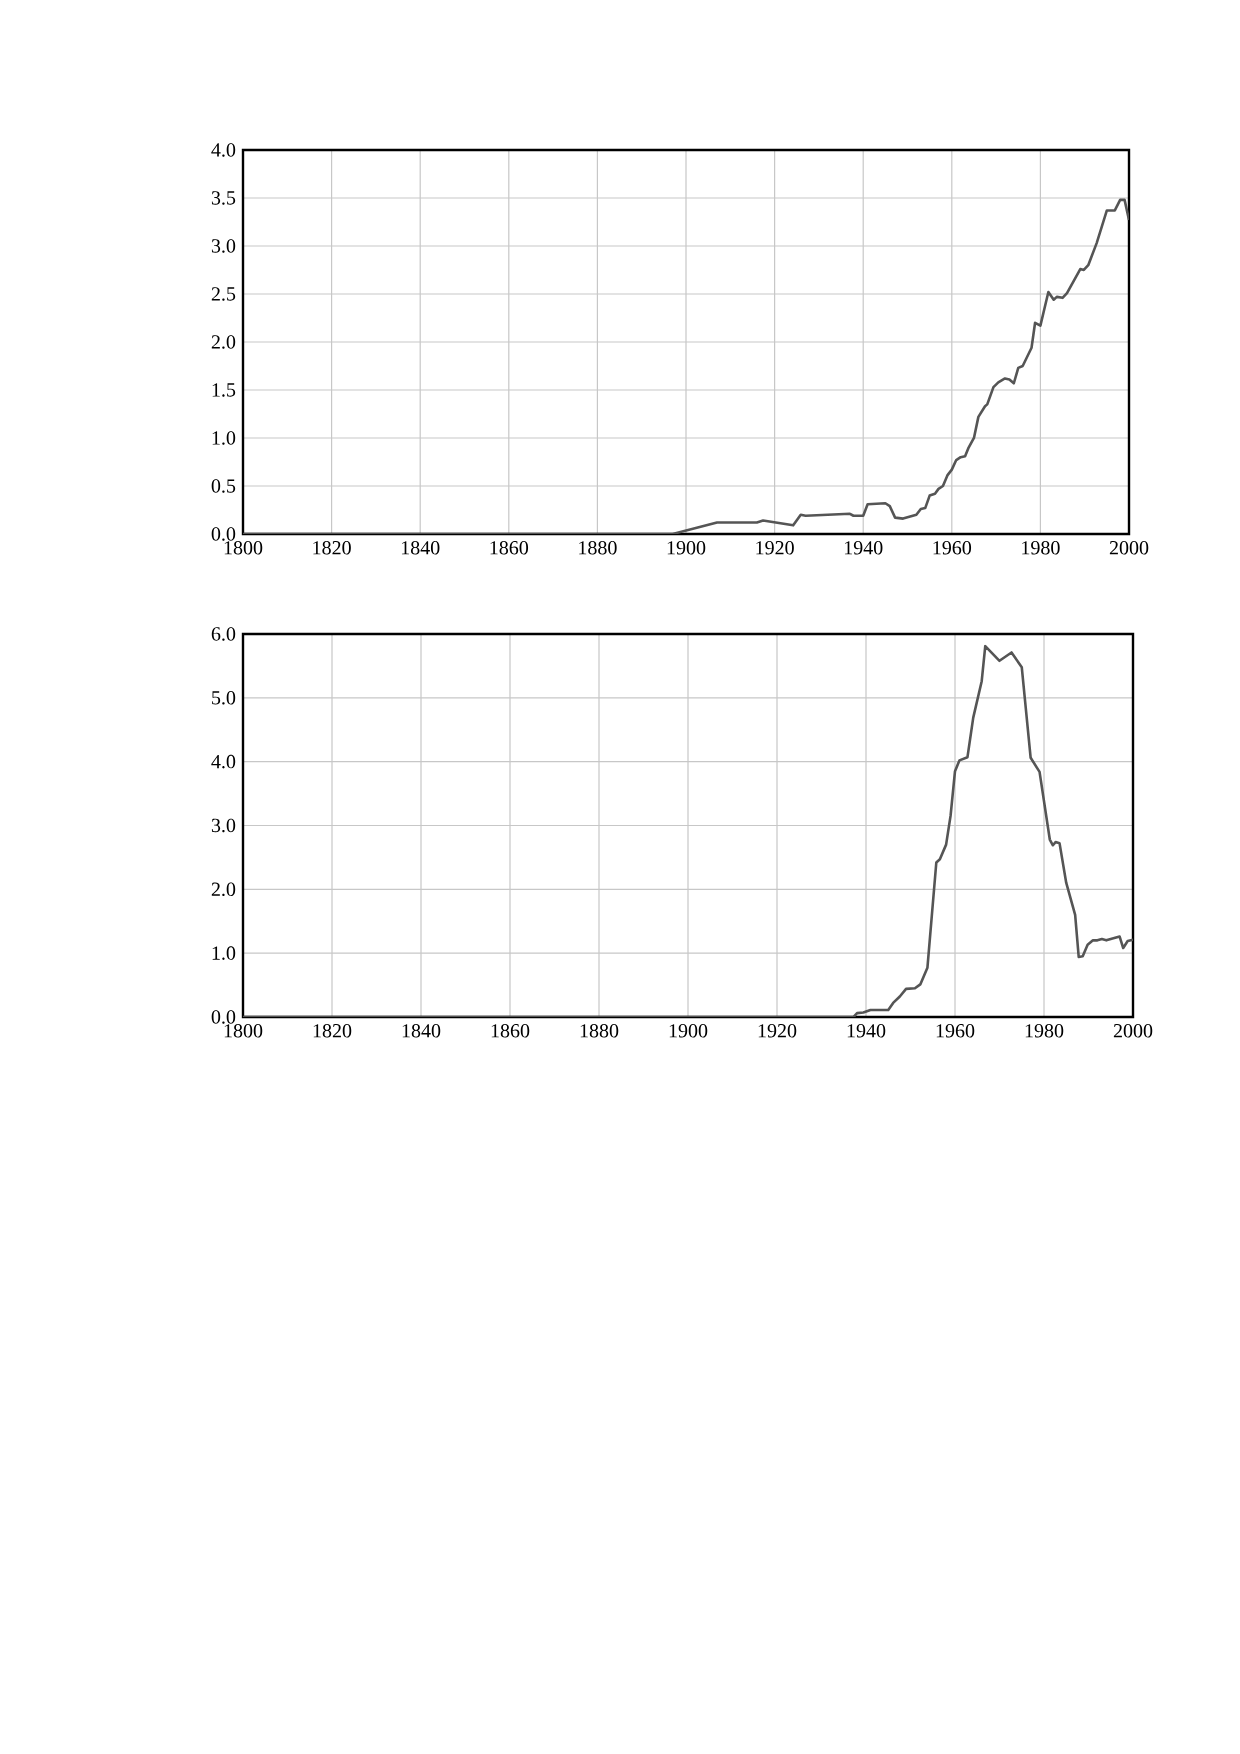  I want to click on y-tick-label: 5.0, so click(224, 698).